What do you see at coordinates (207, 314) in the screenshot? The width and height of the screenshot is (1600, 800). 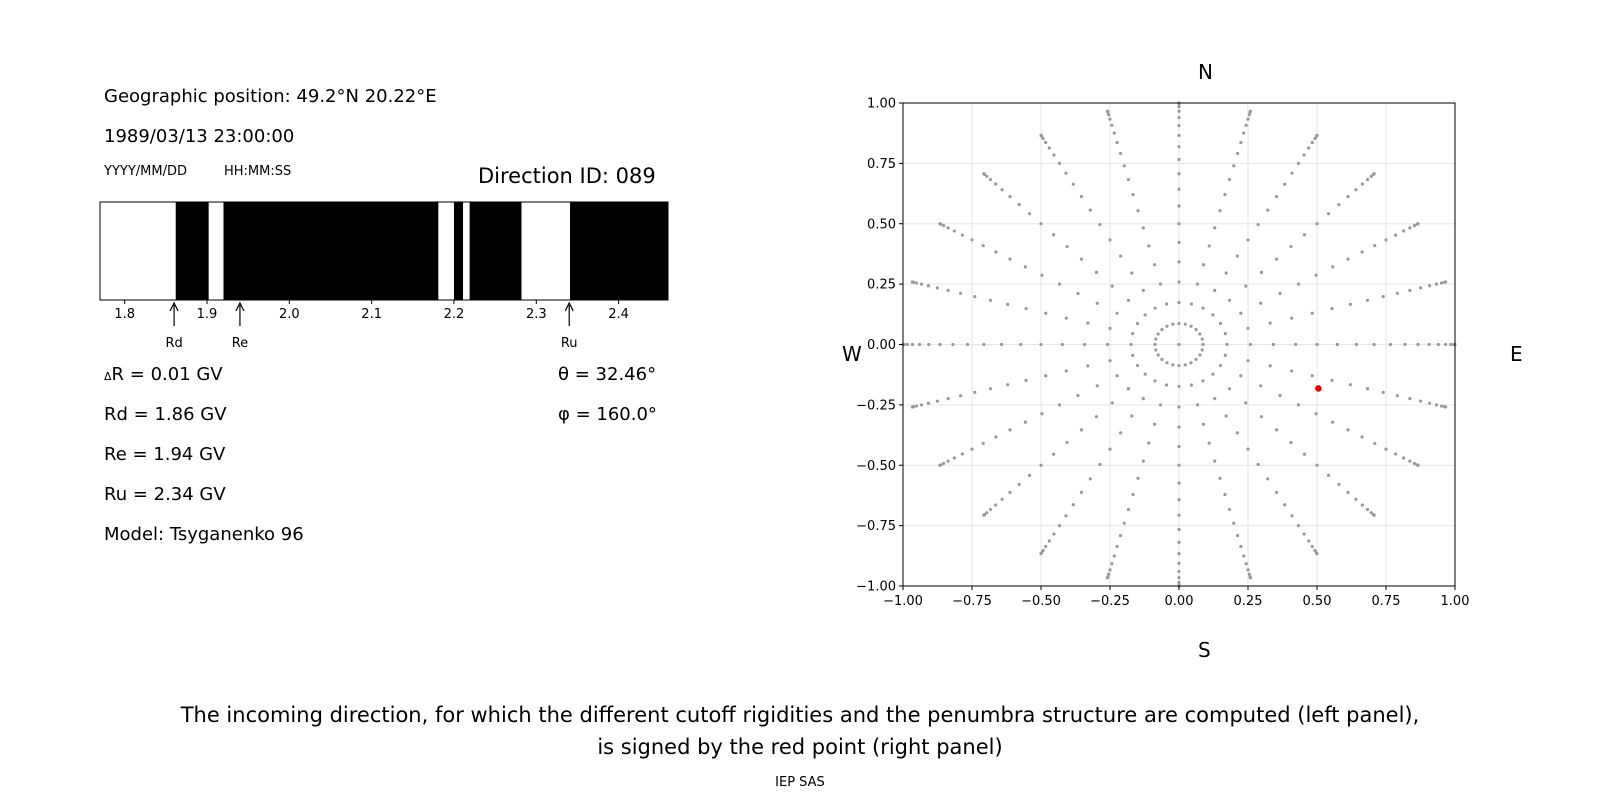 I see `x-tick-label: 1.9` at bounding box center [207, 314].